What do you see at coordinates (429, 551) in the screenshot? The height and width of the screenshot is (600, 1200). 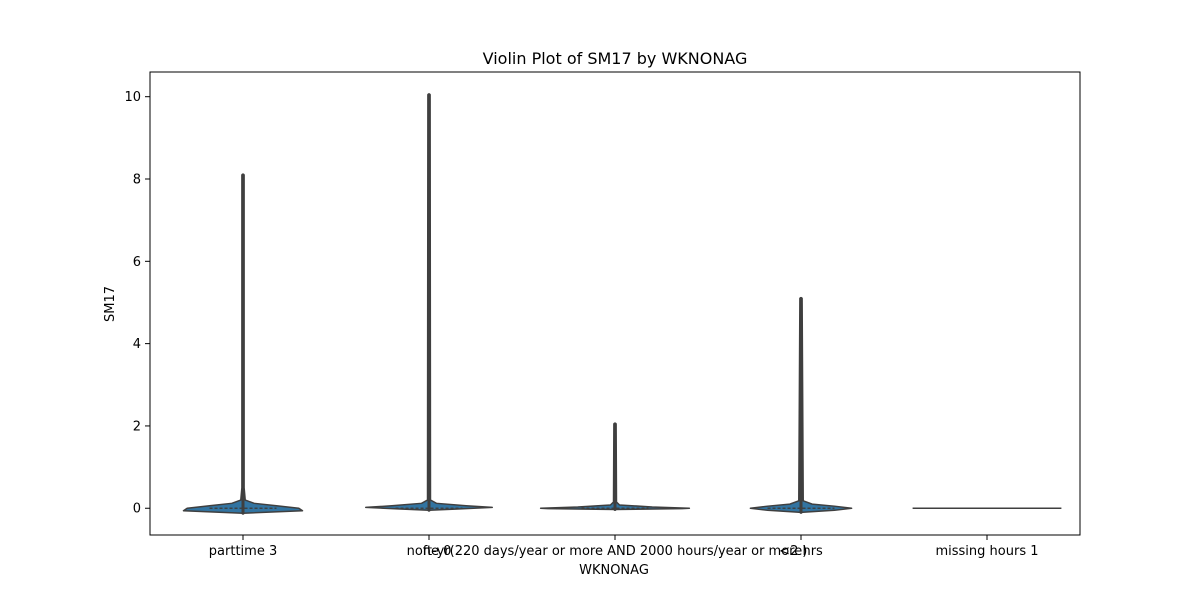 I see `x-tick-label: none 0` at bounding box center [429, 551].